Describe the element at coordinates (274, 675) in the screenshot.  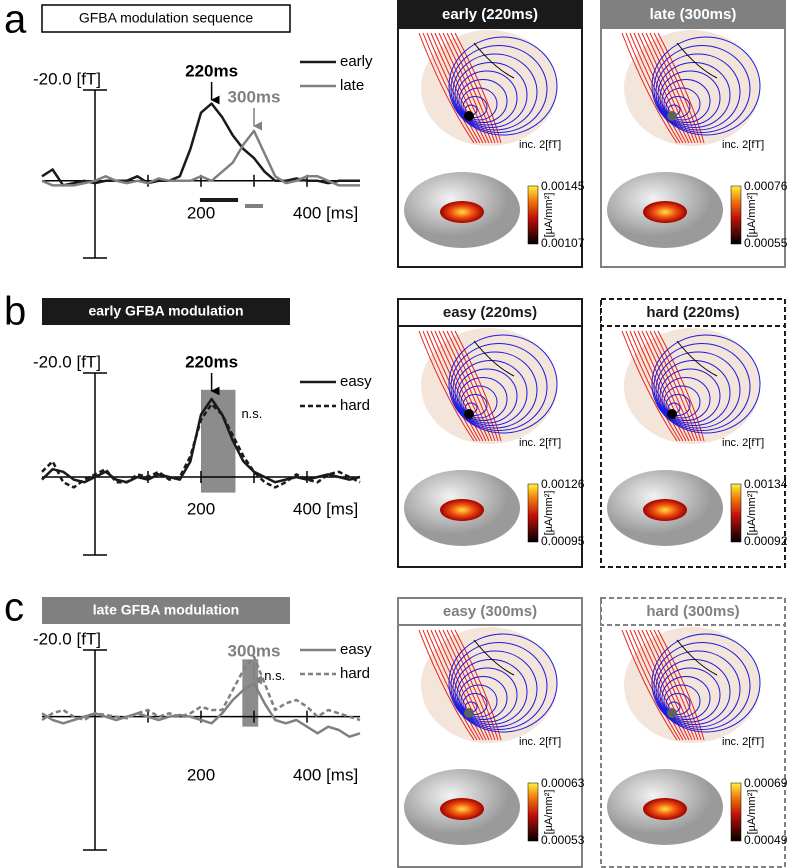
I see `shade-label: n.s.` at that location.